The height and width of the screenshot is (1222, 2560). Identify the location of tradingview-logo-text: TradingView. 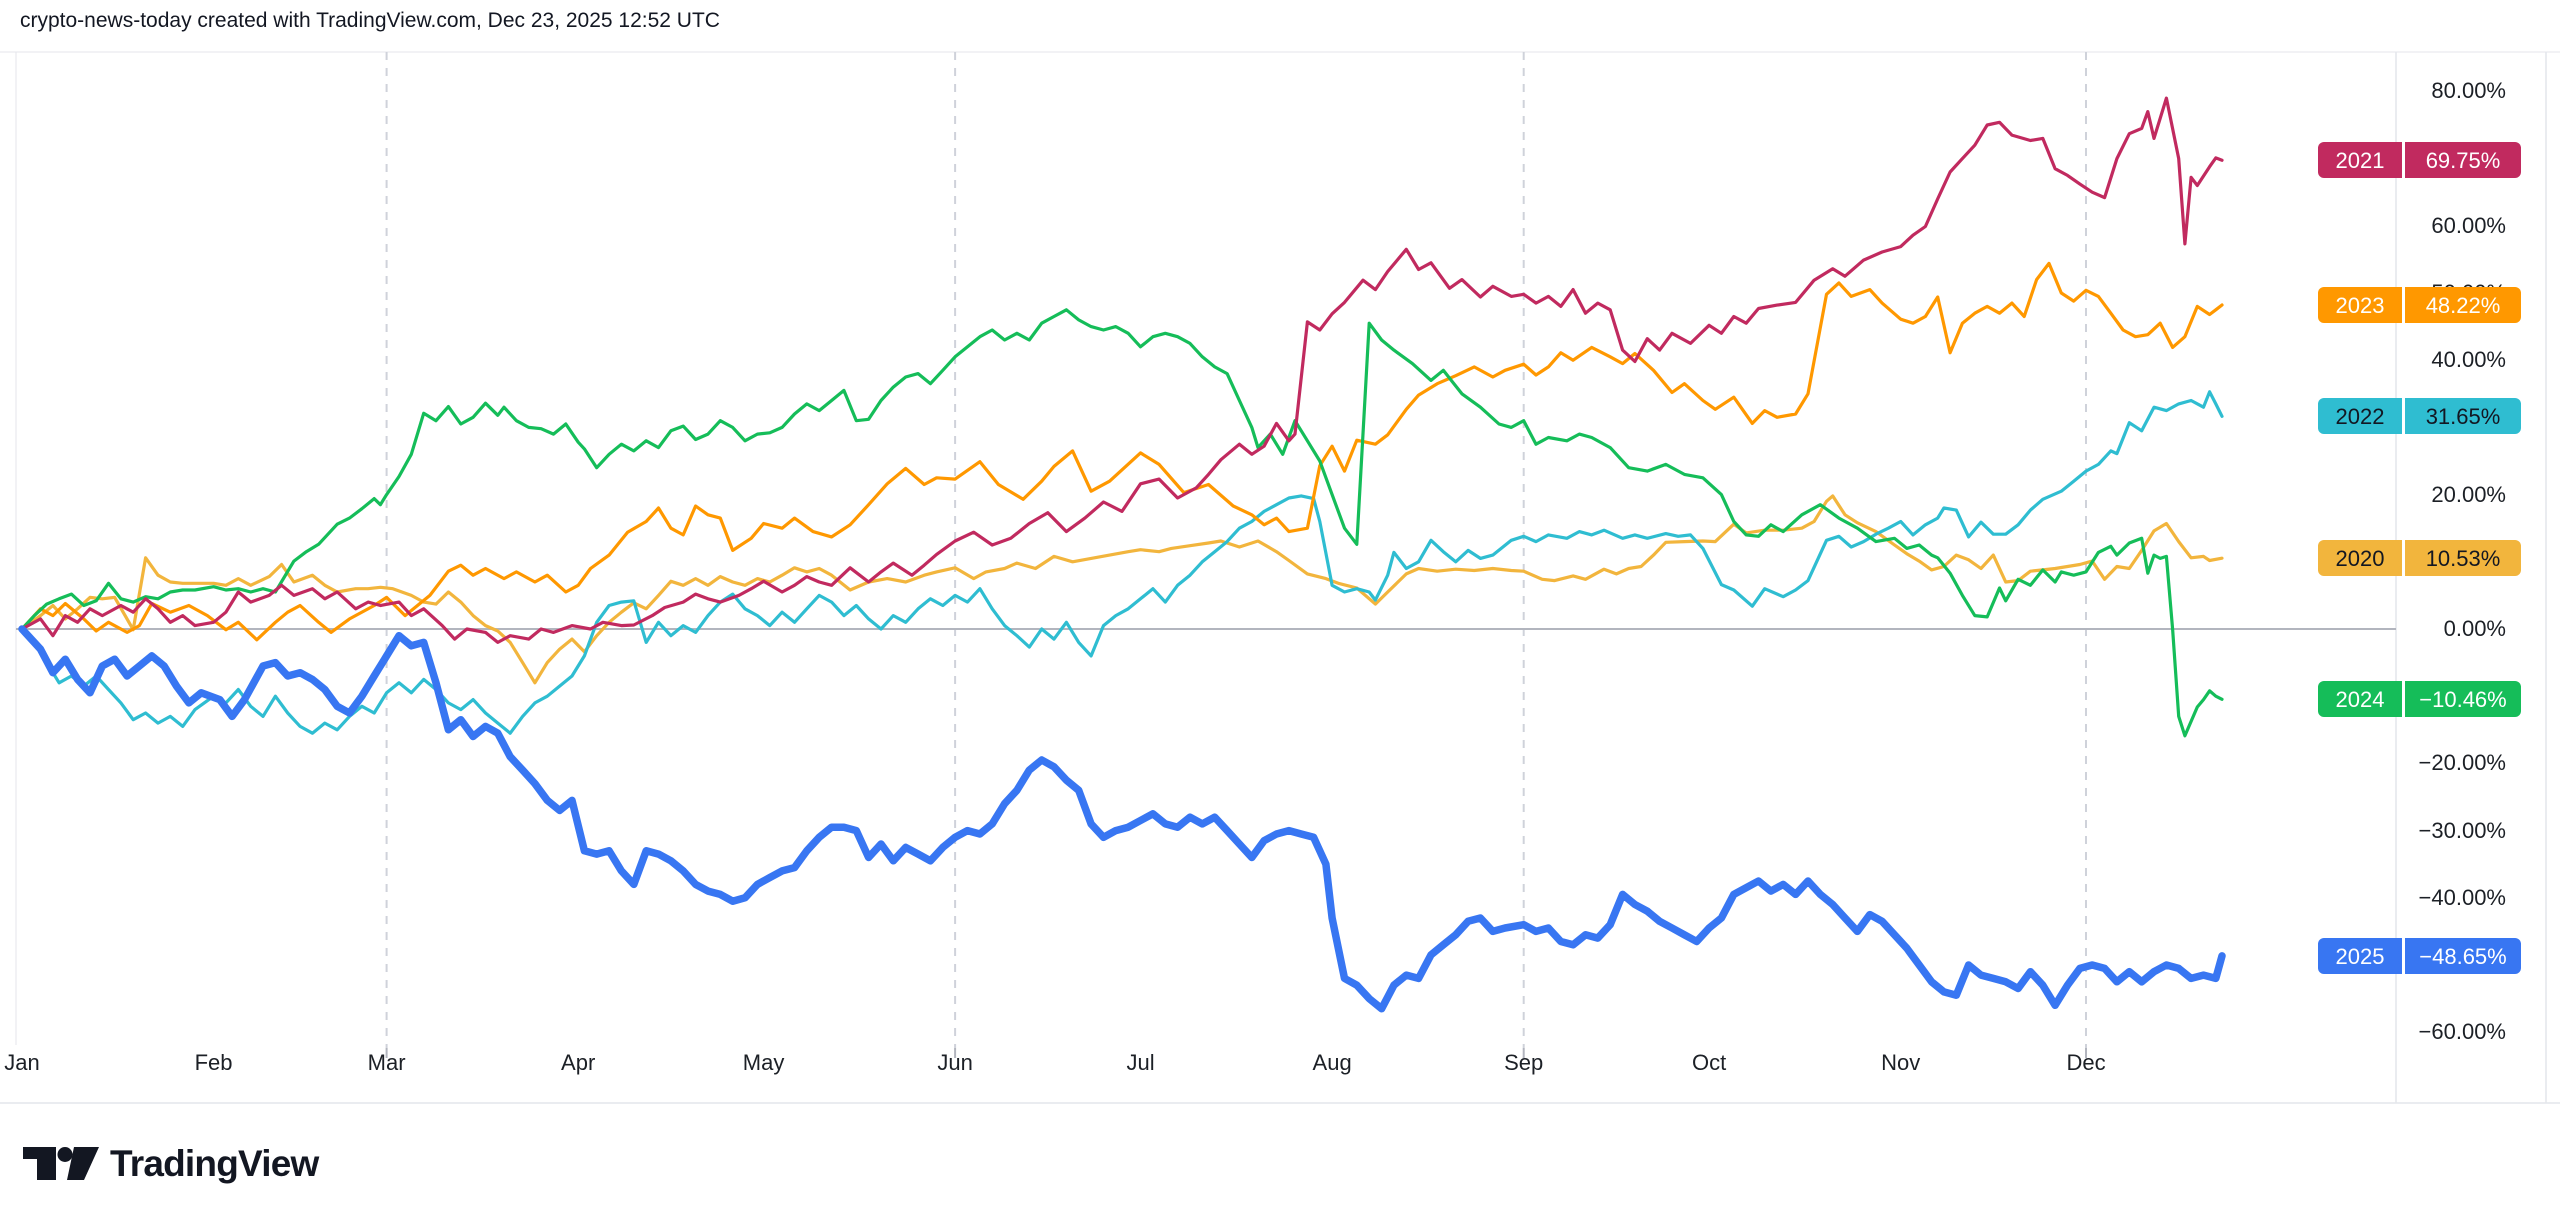
(214, 1163).